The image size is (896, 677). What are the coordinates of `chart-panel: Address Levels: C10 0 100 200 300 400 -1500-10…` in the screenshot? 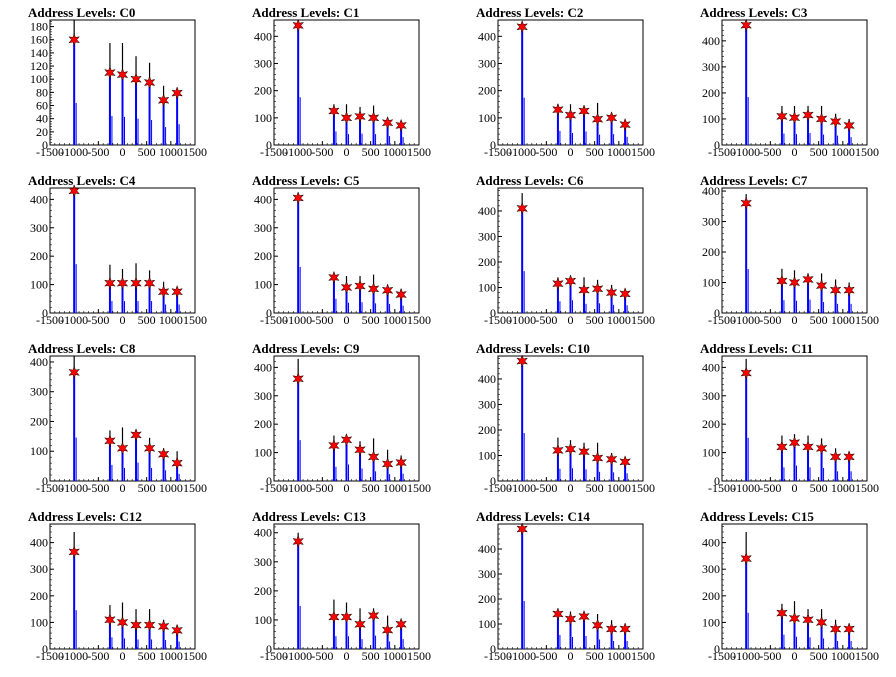 It's located at (565, 418).